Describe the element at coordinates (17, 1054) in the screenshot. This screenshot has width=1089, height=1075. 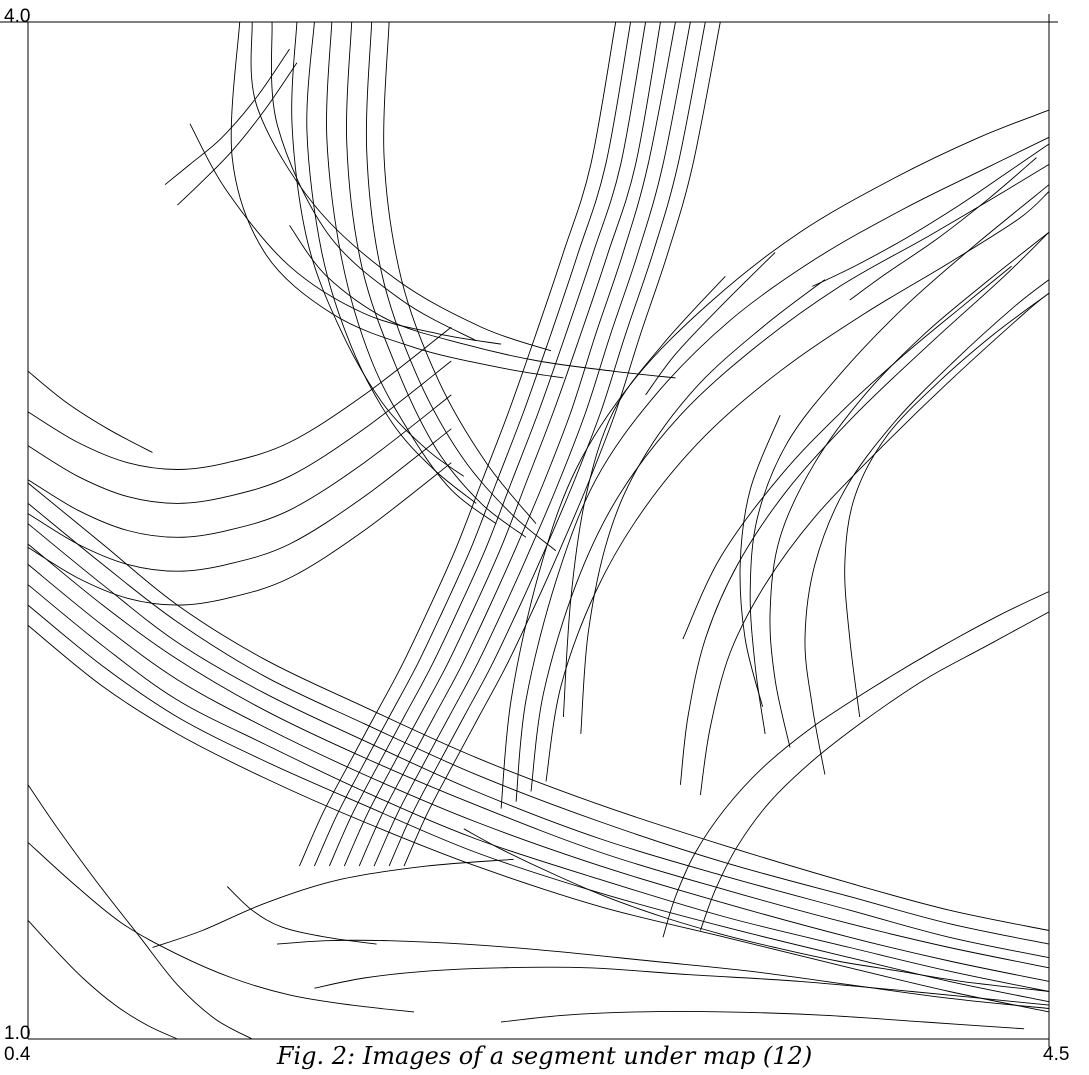
I see `x-tick-label-left: 0.4` at that location.